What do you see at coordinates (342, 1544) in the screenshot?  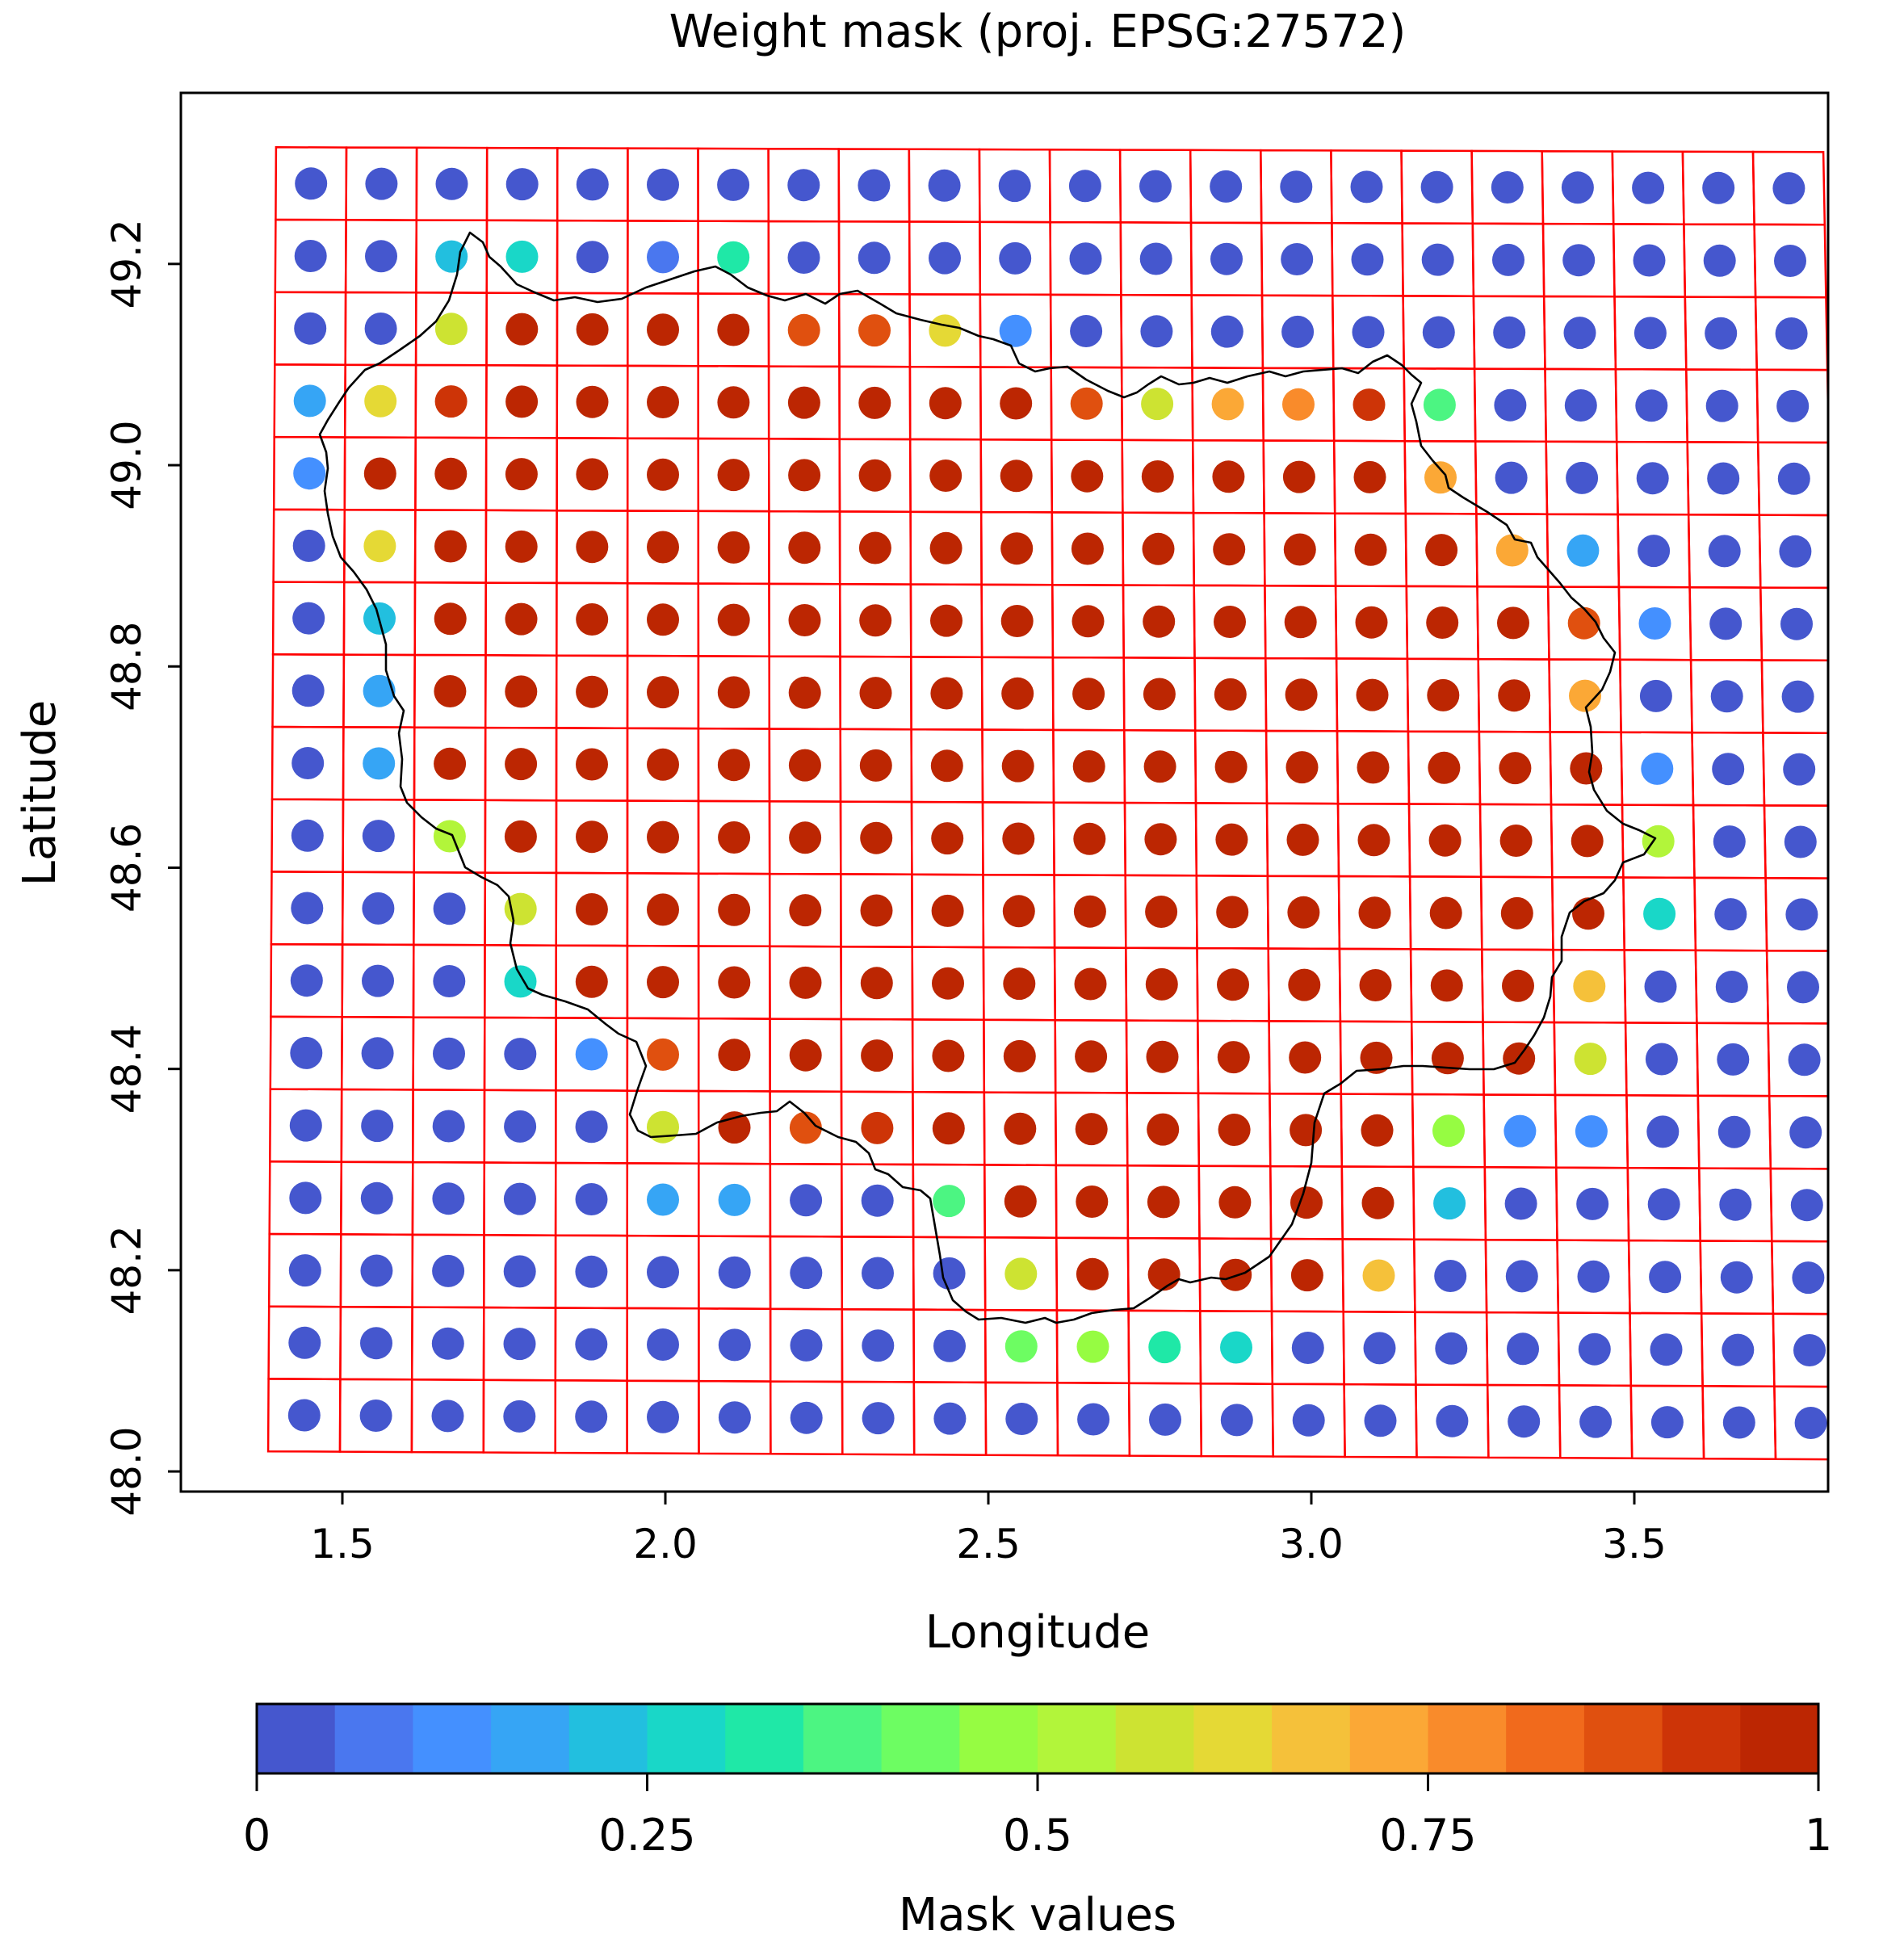 I see `x-tick-label: 1.5` at bounding box center [342, 1544].